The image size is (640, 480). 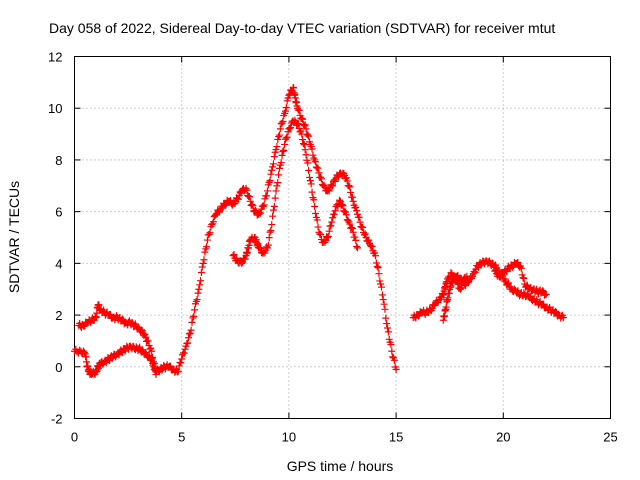 What do you see at coordinates (57, 419) in the screenshot?
I see `y-tick-label: -2` at bounding box center [57, 419].